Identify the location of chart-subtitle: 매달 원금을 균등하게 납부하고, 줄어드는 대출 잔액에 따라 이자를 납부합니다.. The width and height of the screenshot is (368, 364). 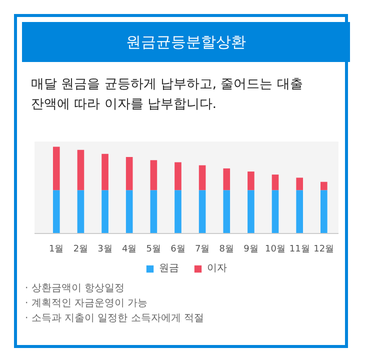
(167, 95).